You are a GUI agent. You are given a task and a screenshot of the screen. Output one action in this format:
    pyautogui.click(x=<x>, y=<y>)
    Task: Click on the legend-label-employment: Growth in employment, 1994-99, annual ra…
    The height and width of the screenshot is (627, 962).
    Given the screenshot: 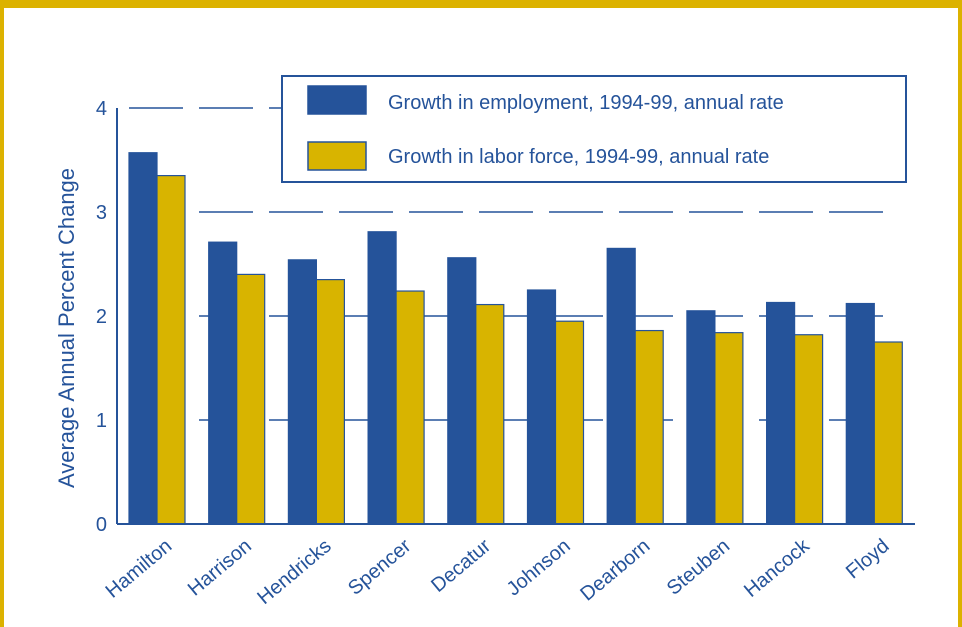 What is the action you would take?
    pyautogui.click(x=586, y=103)
    